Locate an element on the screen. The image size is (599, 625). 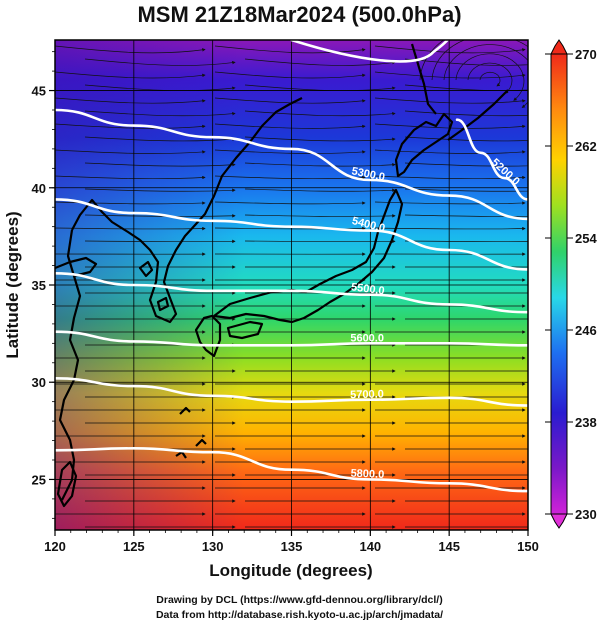
x-tick-label: 125 is located at coordinates (134, 546).